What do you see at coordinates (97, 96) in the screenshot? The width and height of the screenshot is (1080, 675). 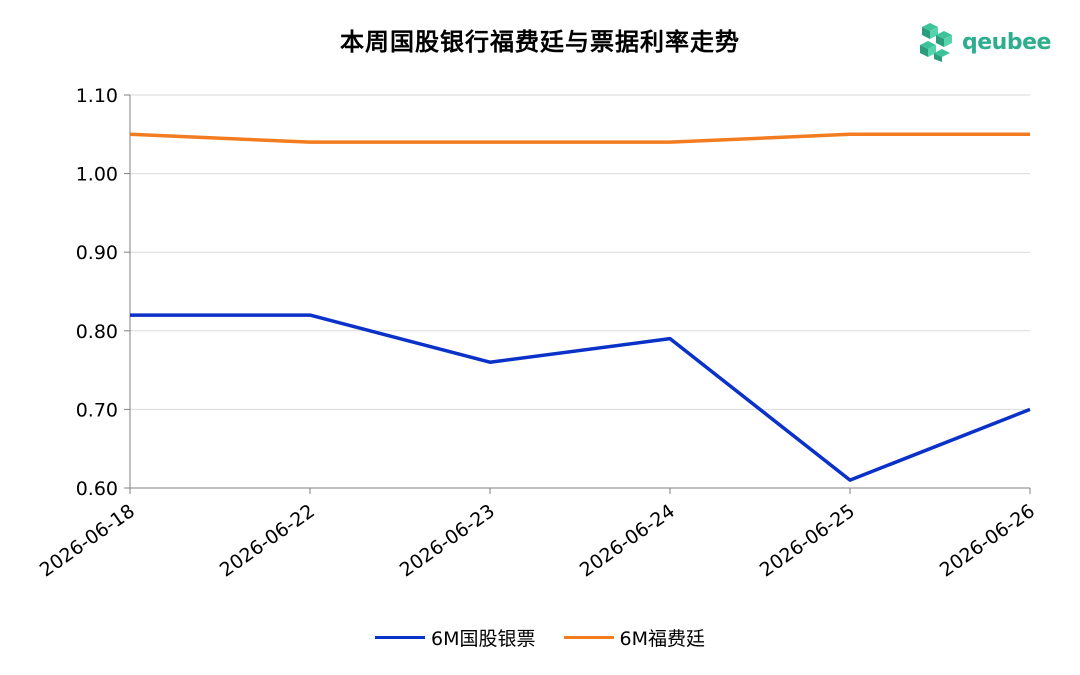 I see `y-tick-label: 1.10` at bounding box center [97, 96].